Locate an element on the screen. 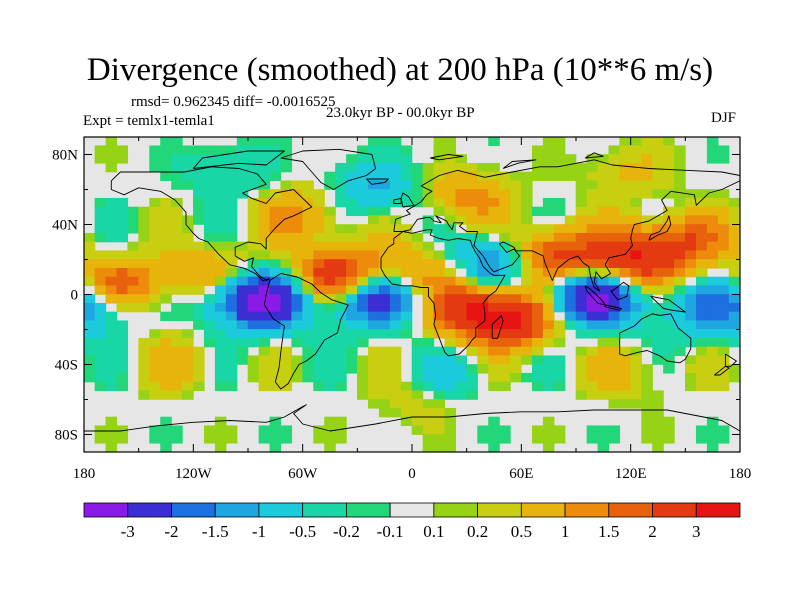 The image size is (800, 600). experiment-label: Expt = temlx1-temla1 is located at coordinates (149, 121).